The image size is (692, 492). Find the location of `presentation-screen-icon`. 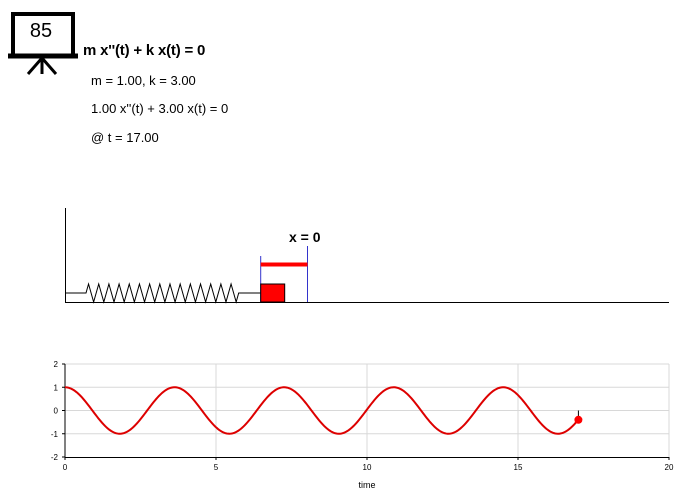

presentation-screen-icon is located at coordinates (43, 43).